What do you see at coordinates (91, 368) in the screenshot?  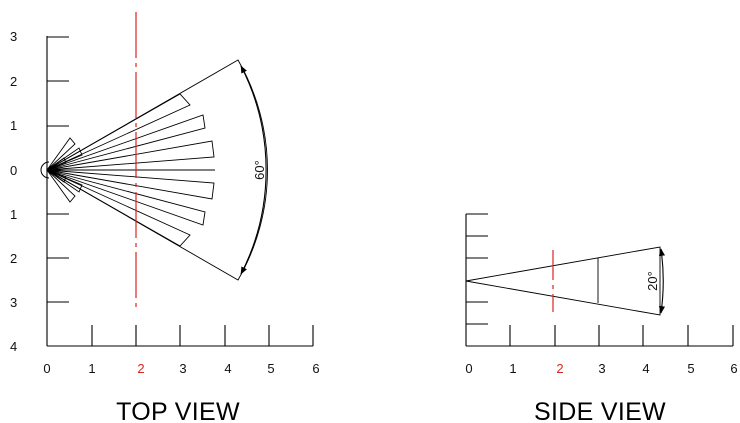 I see `top-view-x-label: 1` at bounding box center [91, 368].